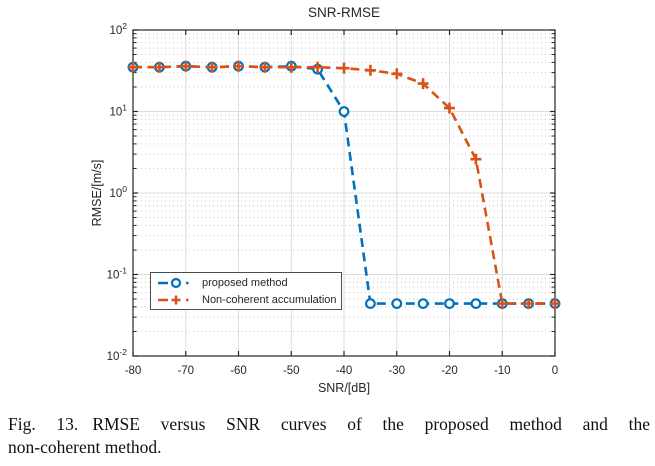 This screenshot has height=466, width=655. Describe the element at coordinates (344, 12) in the screenshot. I see `chart-title: SNR-RMSE` at that location.